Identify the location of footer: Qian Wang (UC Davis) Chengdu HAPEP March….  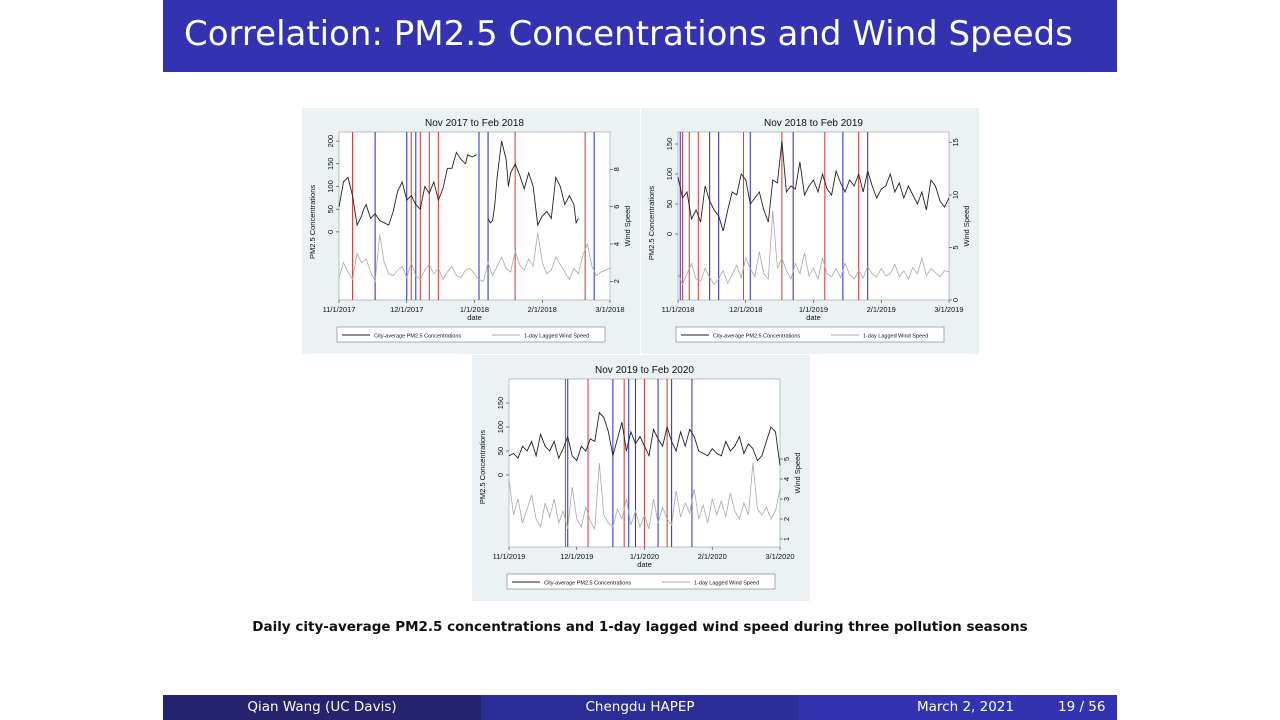
(640, 707).